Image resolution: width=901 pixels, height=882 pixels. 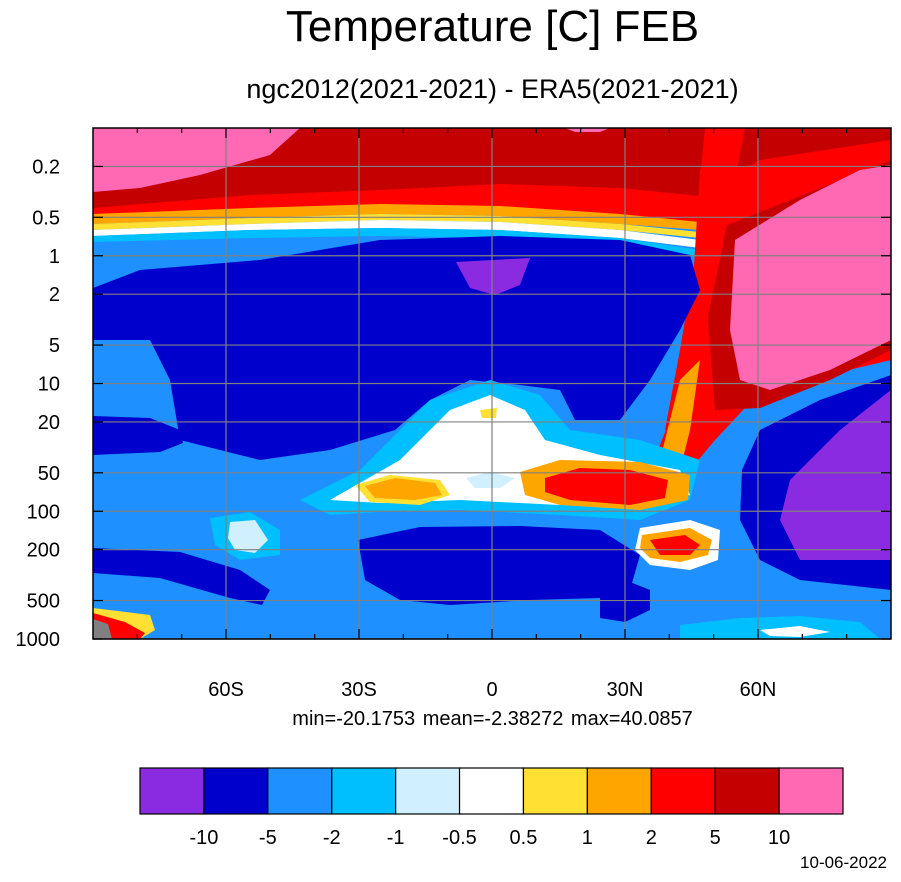 I want to click on field-stratosphere-yellow, so click(x=396, y=226).